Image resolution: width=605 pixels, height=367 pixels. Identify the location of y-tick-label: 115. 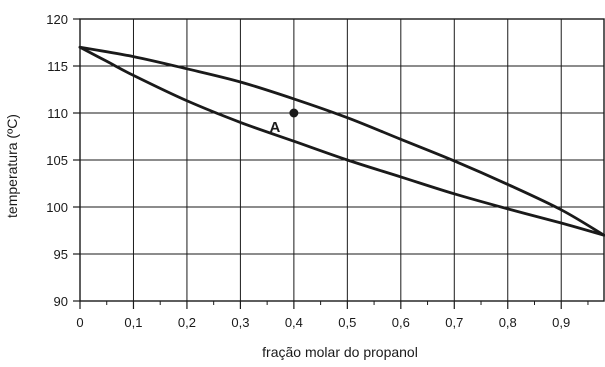
(57, 66).